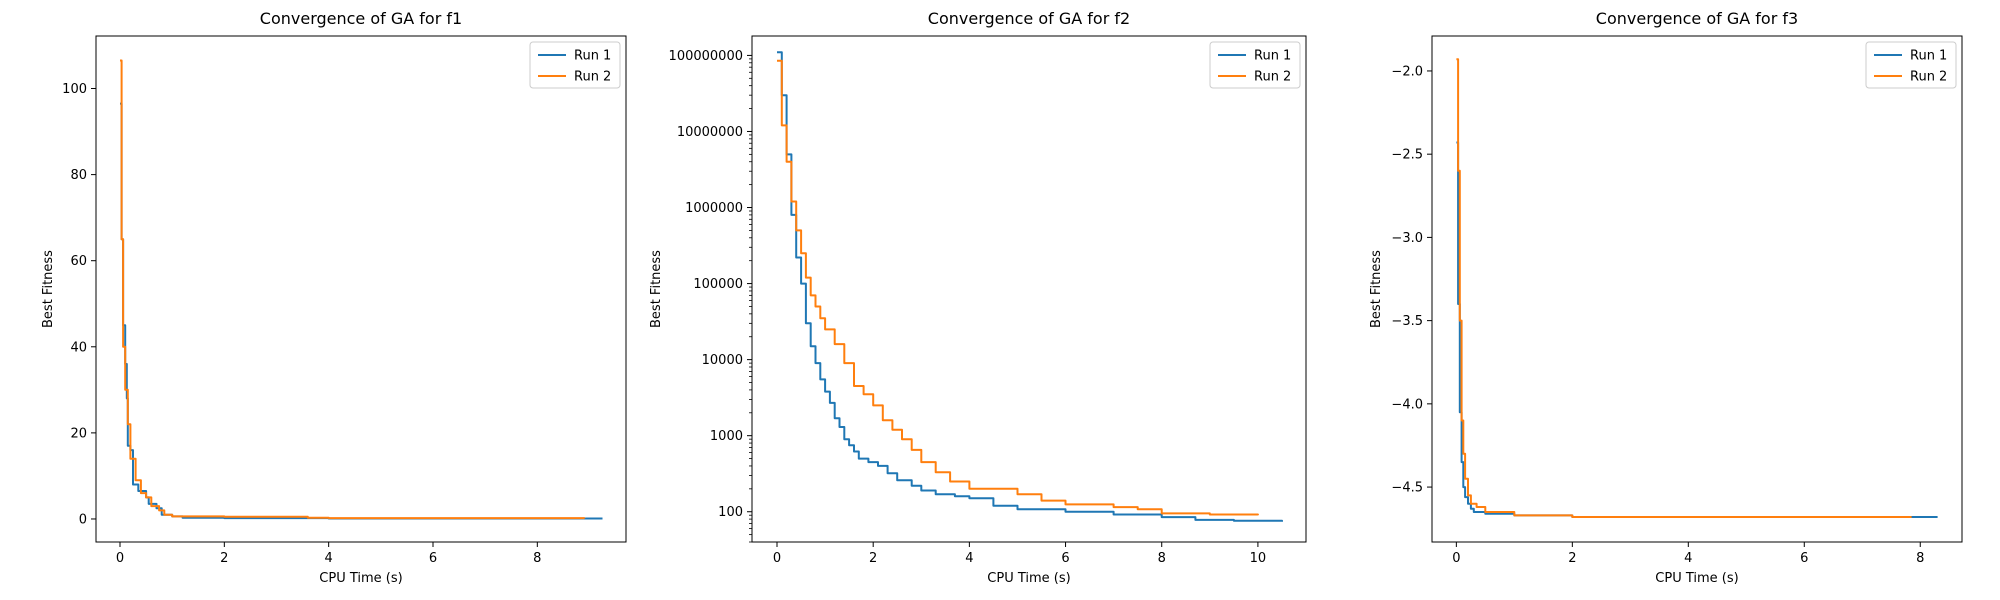  I want to click on y-tick-label: 40, so click(78, 347).